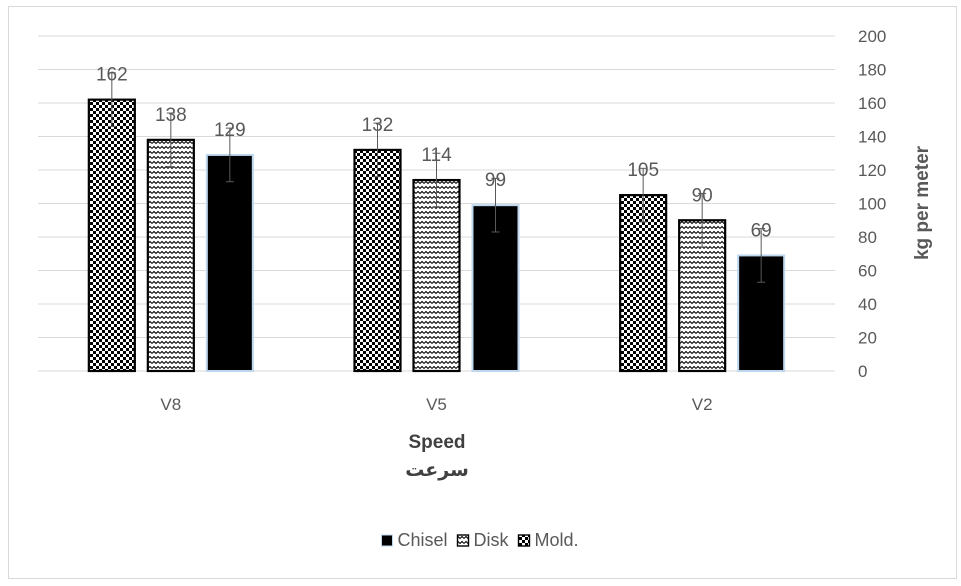  Describe the element at coordinates (922, 202) in the screenshot. I see `y-axis-title: kg per meter` at that location.